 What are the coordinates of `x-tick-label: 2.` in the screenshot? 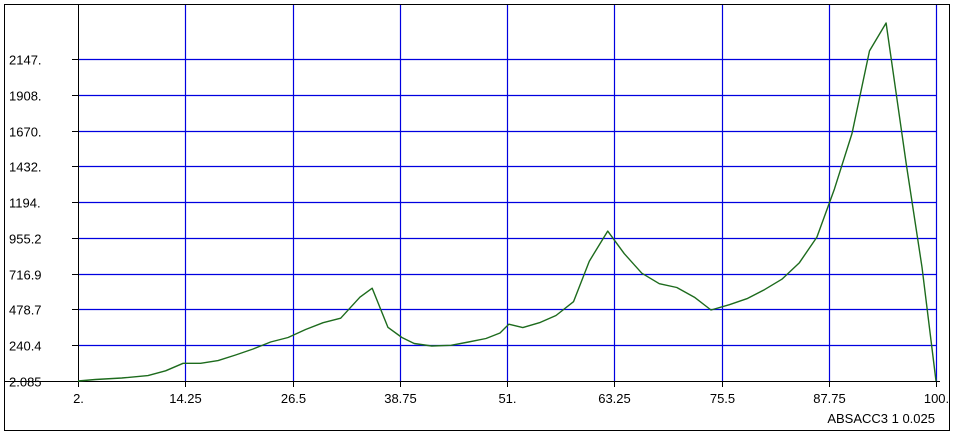 It's located at (78, 398).